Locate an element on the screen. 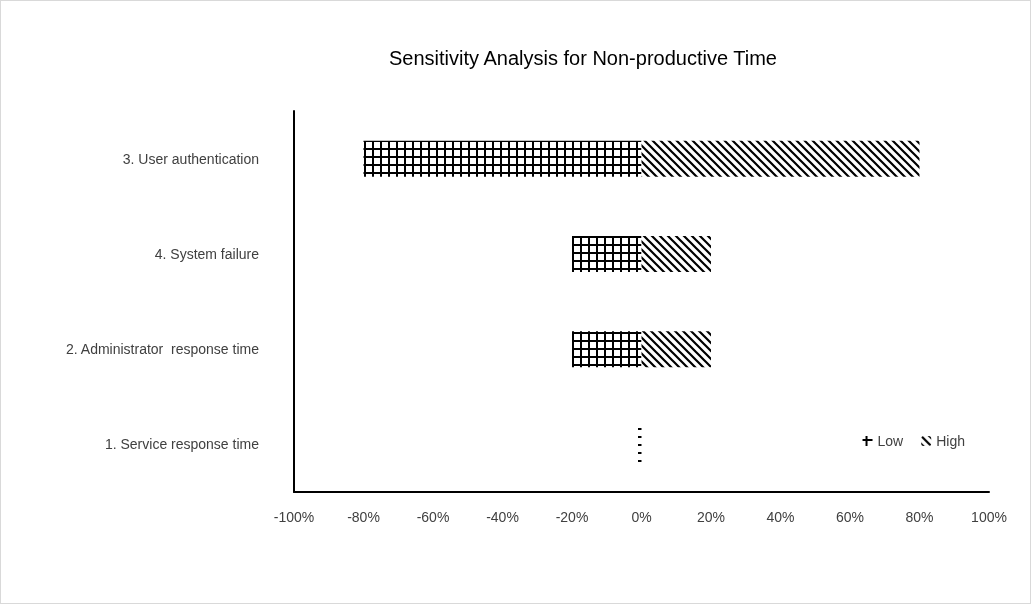  legend-label: High is located at coordinates (950, 441).